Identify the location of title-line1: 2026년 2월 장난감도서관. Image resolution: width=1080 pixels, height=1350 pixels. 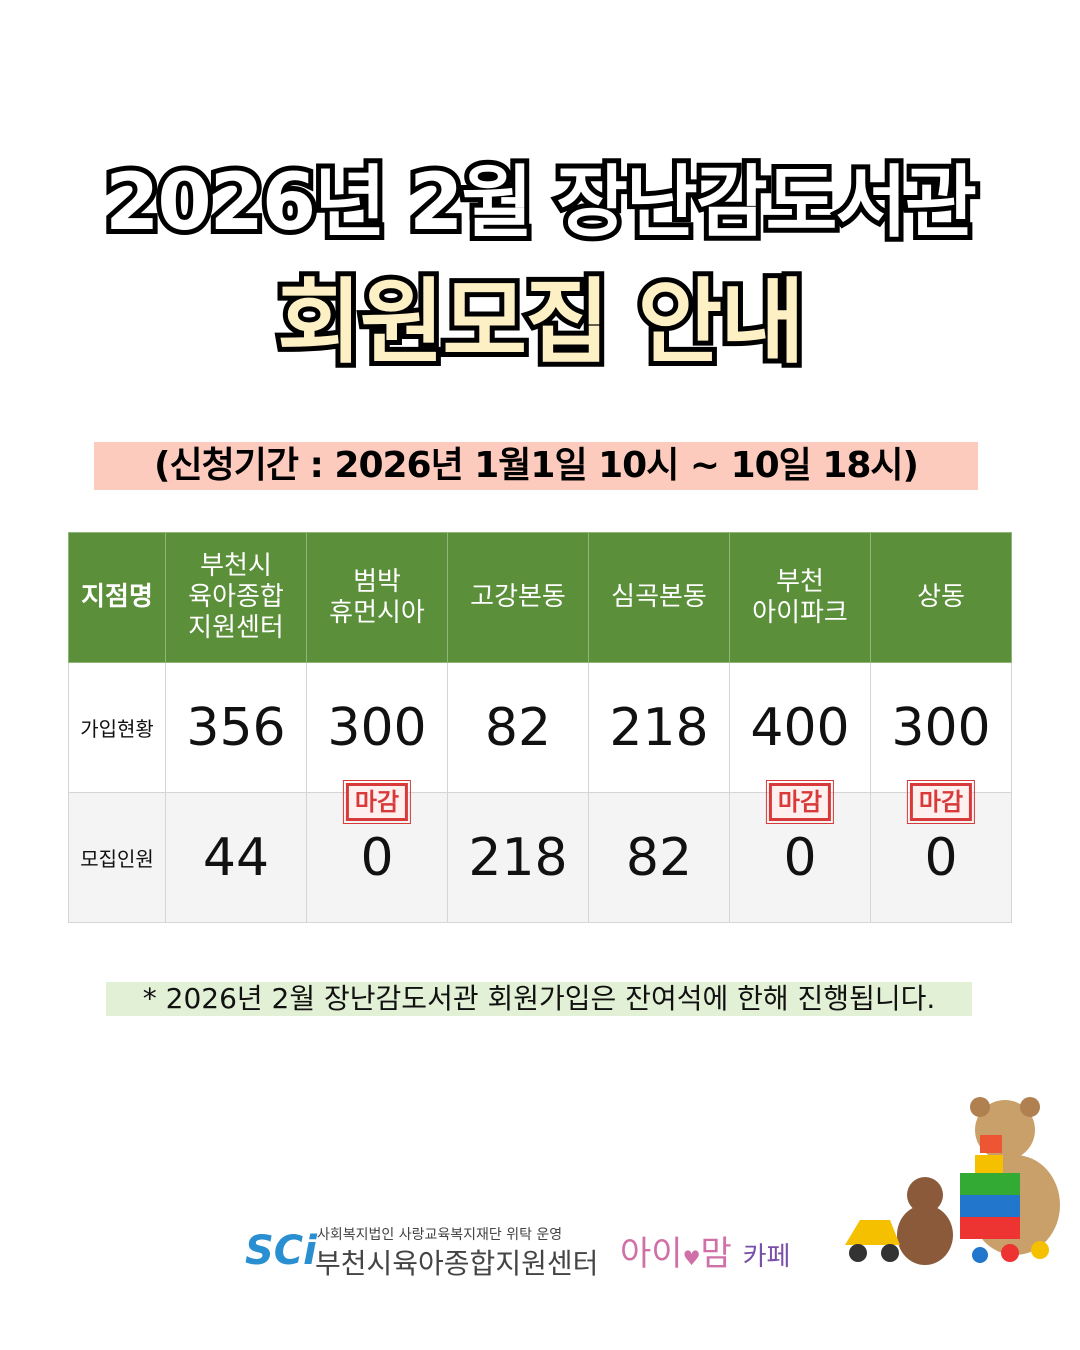
(541, 203).